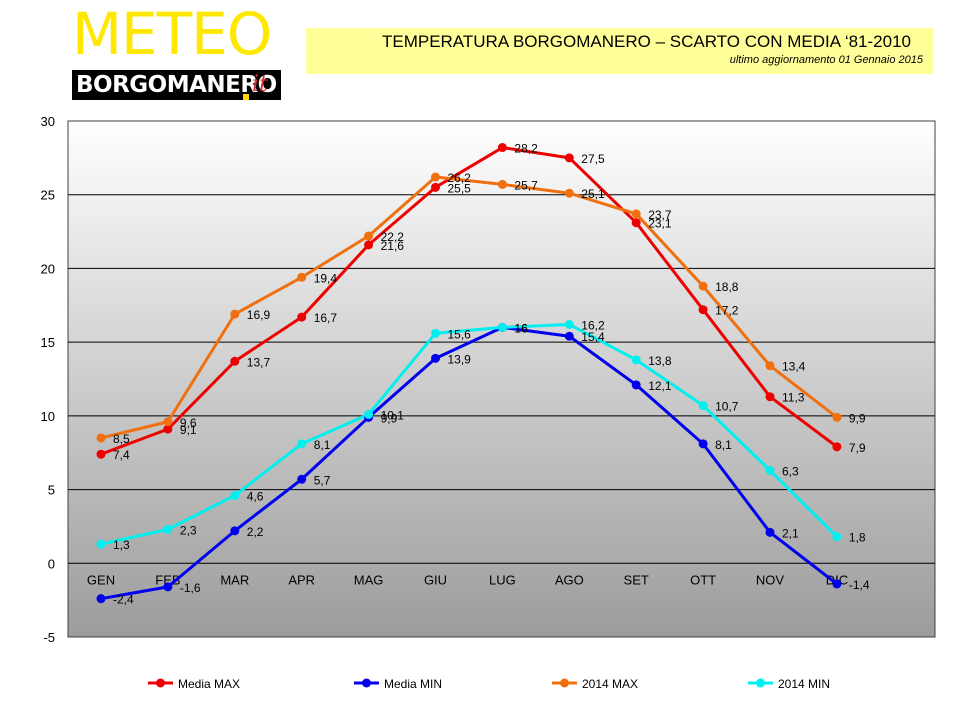  What do you see at coordinates (48, 195) in the screenshot?
I see `y-tick-label: 25` at bounding box center [48, 195].